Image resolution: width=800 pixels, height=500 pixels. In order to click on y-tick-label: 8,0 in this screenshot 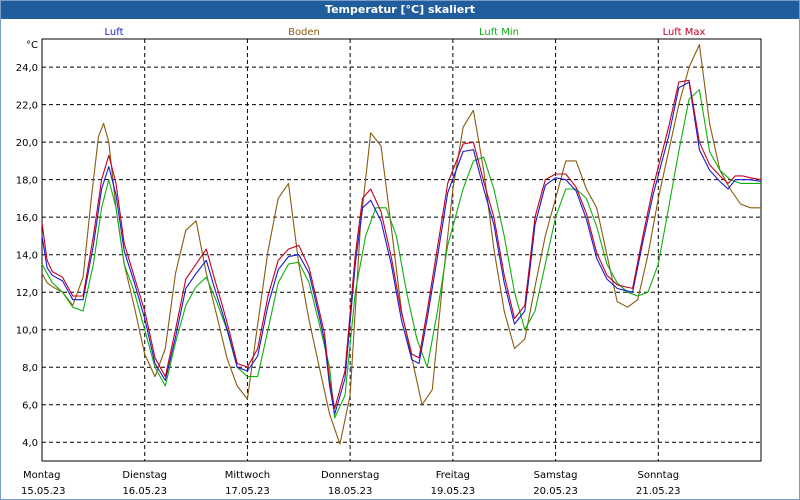, I will do `click(30, 368)`.